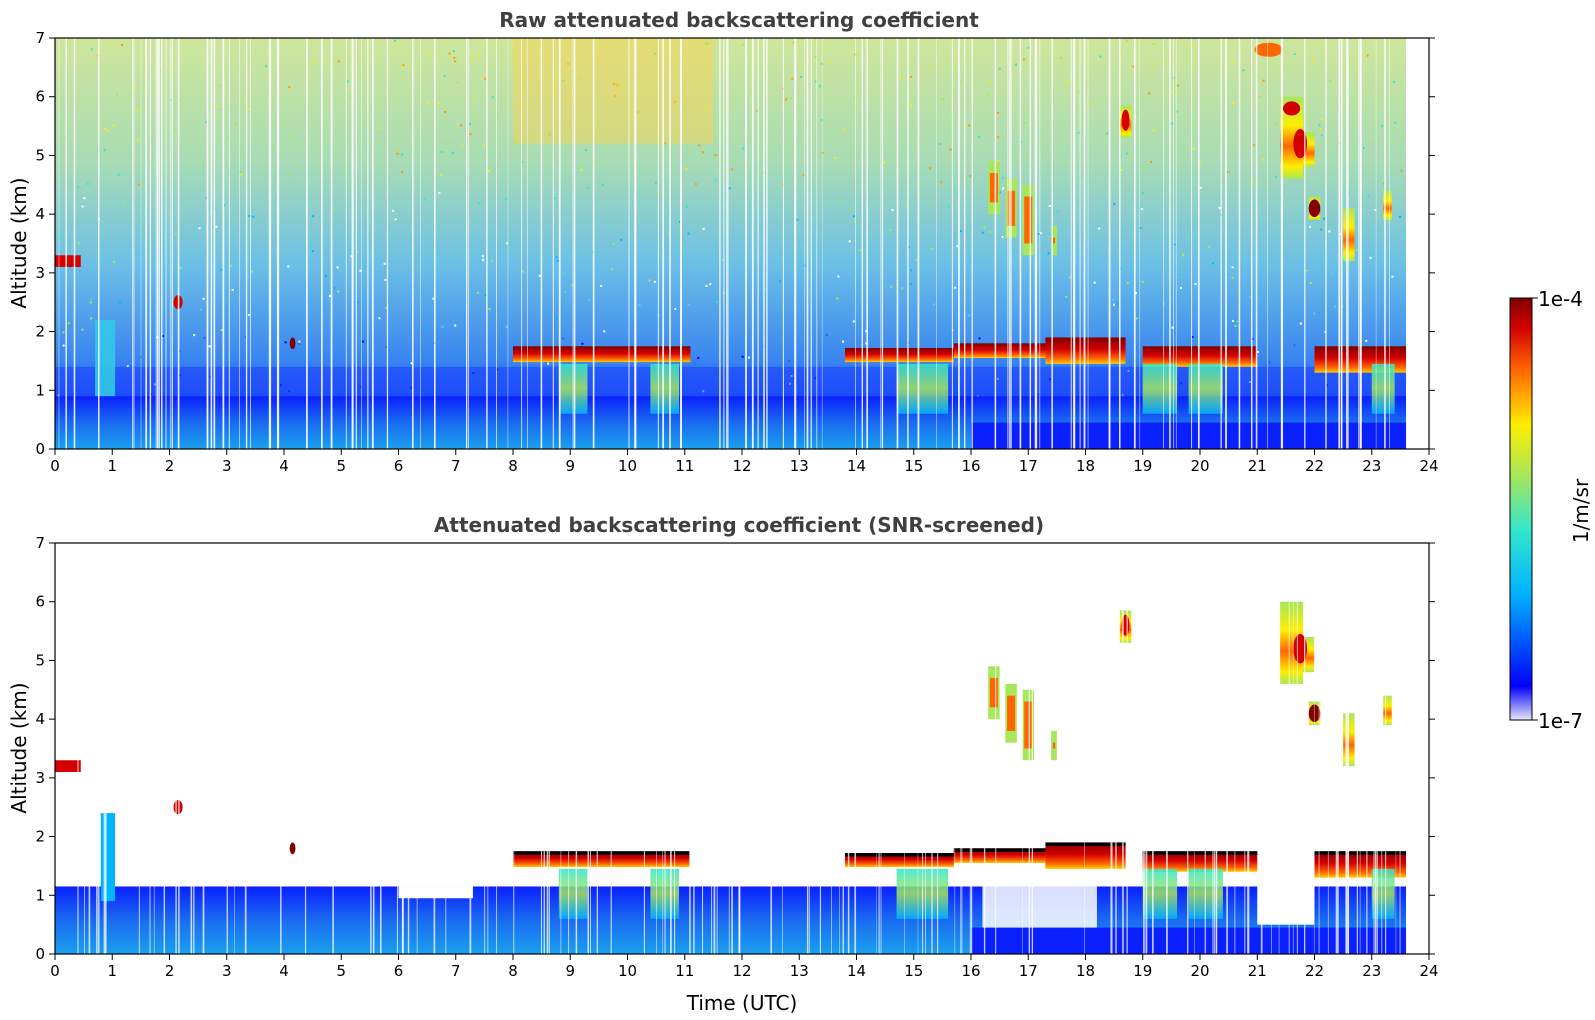  I want to click on y-tick-label: 6, so click(40, 97).